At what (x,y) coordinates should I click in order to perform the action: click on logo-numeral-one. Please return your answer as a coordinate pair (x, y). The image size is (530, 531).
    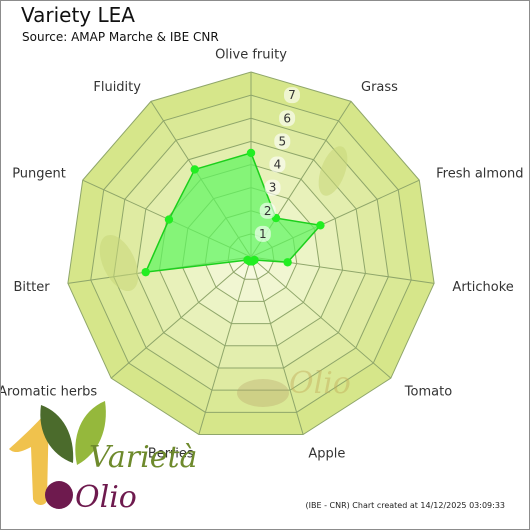
    Looking at the image, I should click on (29, 457).